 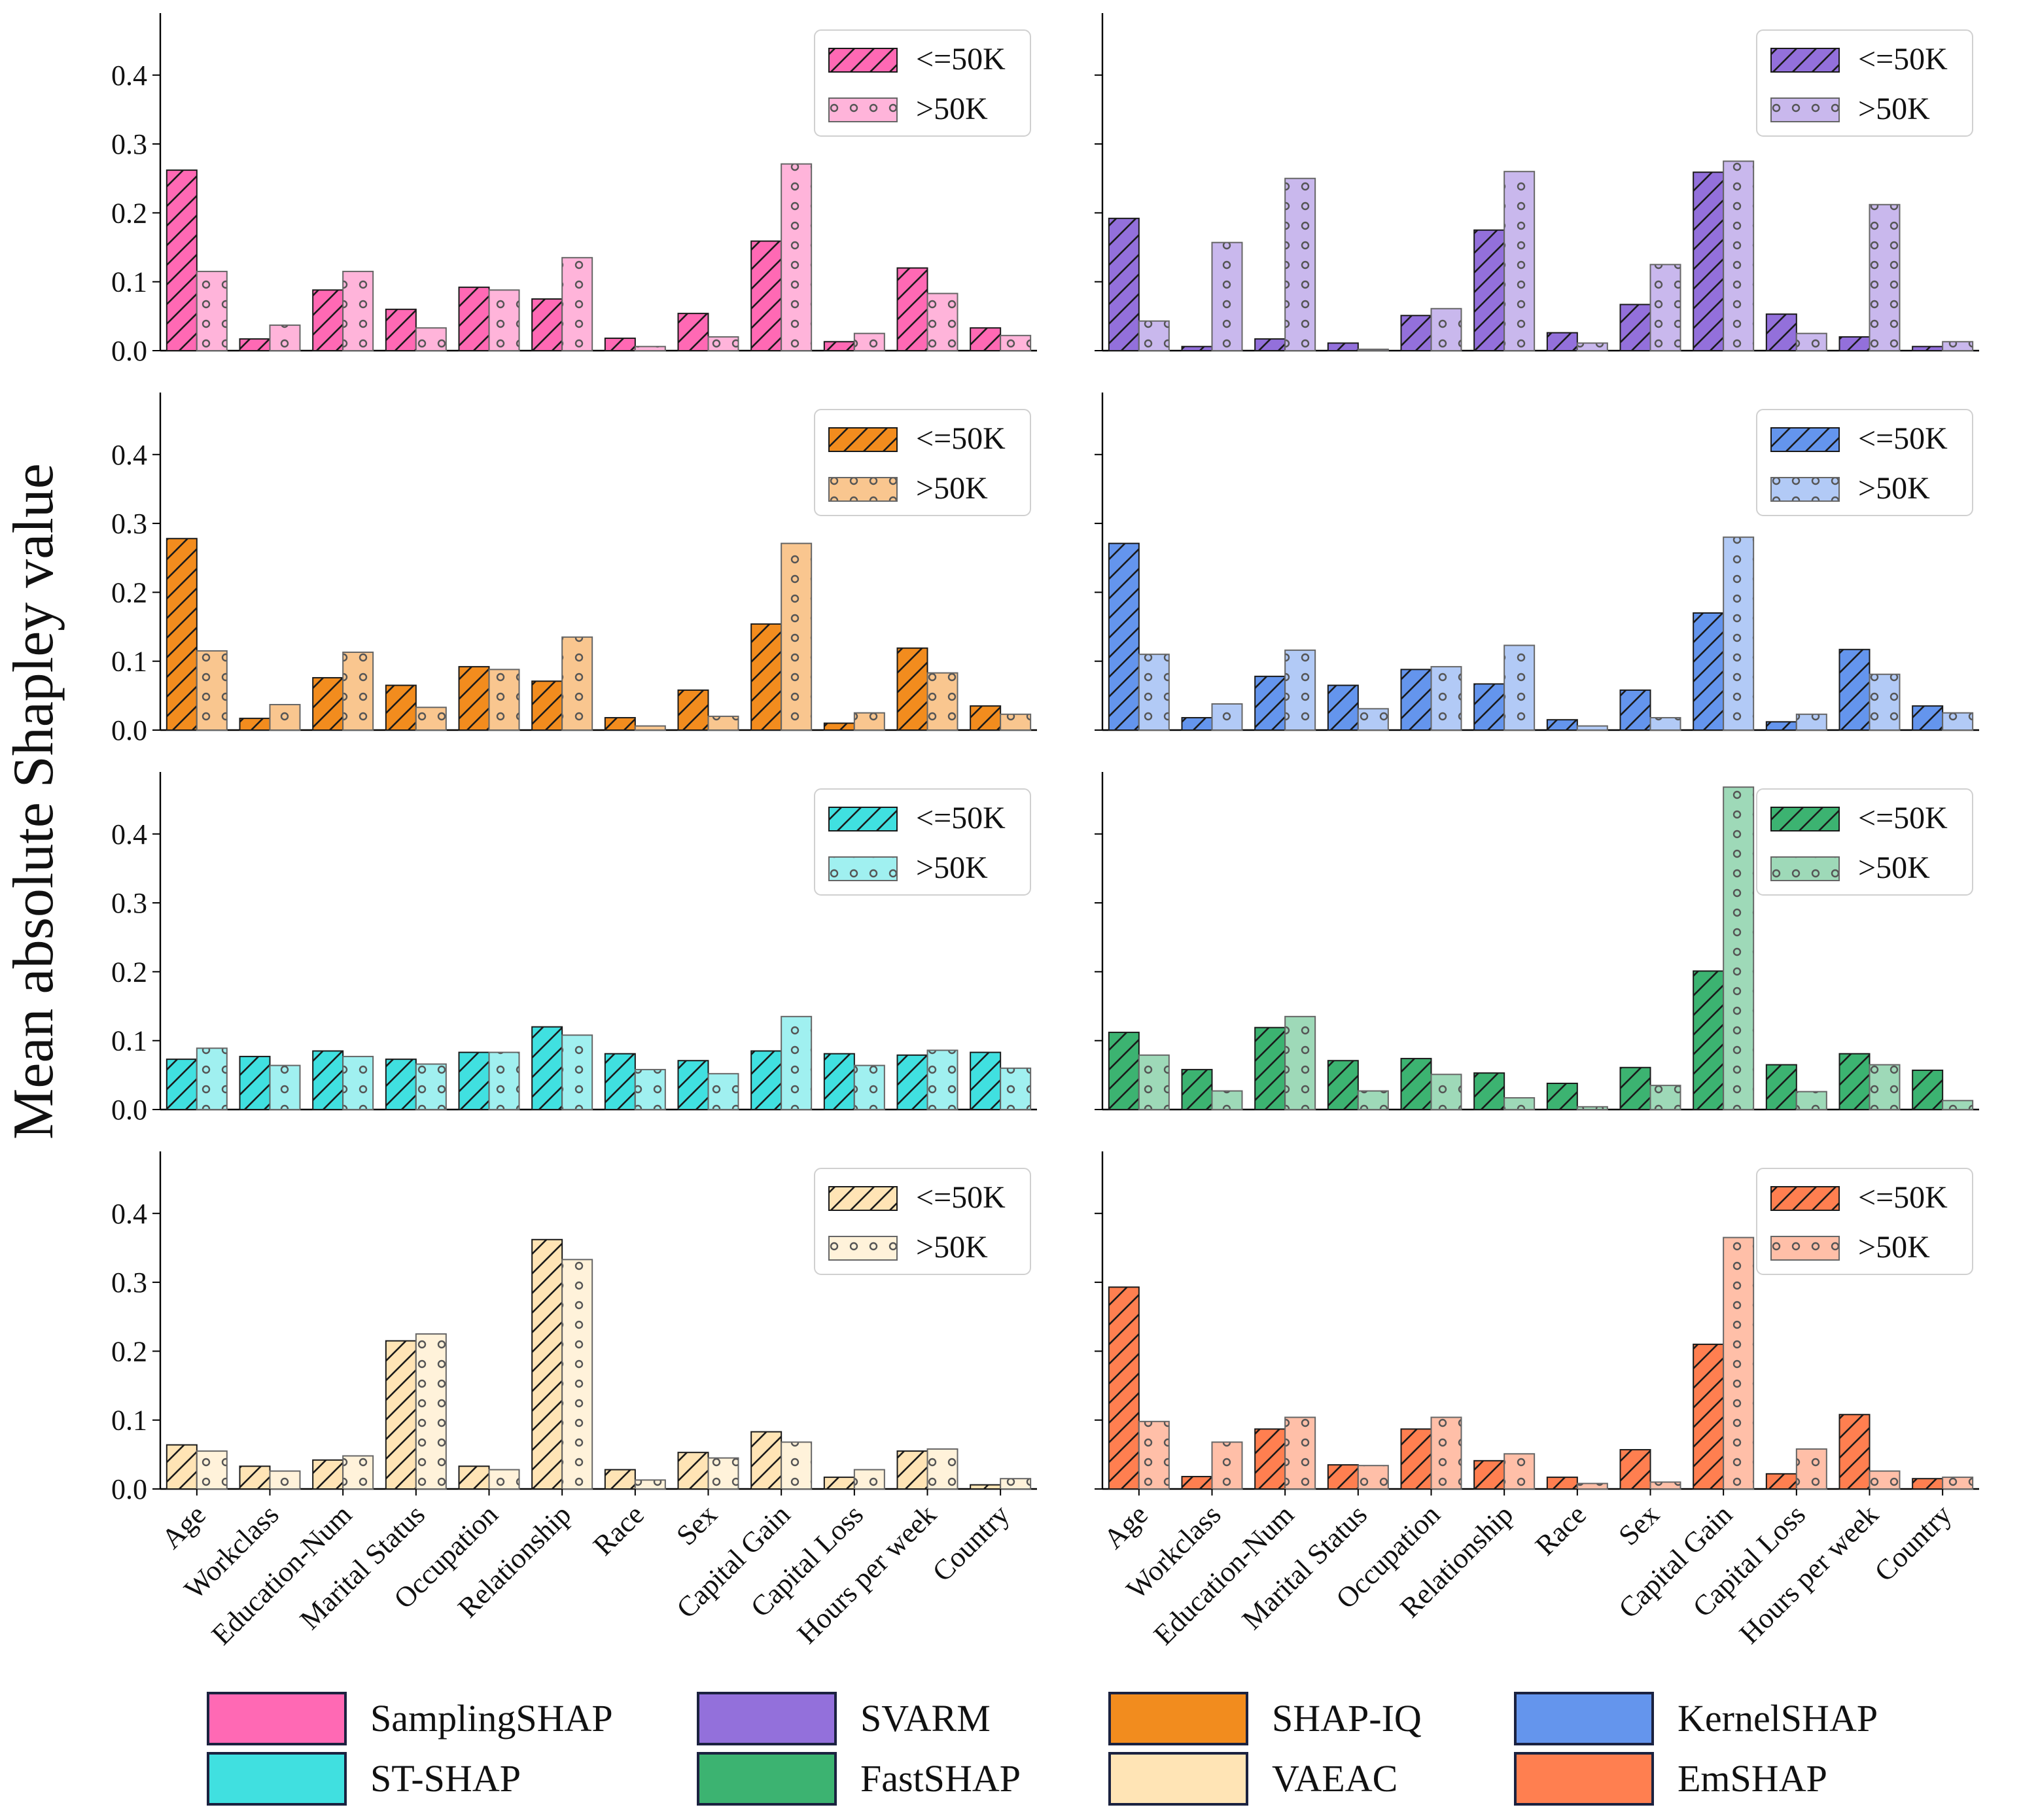 What do you see at coordinates (971, 1543) in the screenshot?
I see `x-tick-label: Country` at bounding box center [971, 1543].